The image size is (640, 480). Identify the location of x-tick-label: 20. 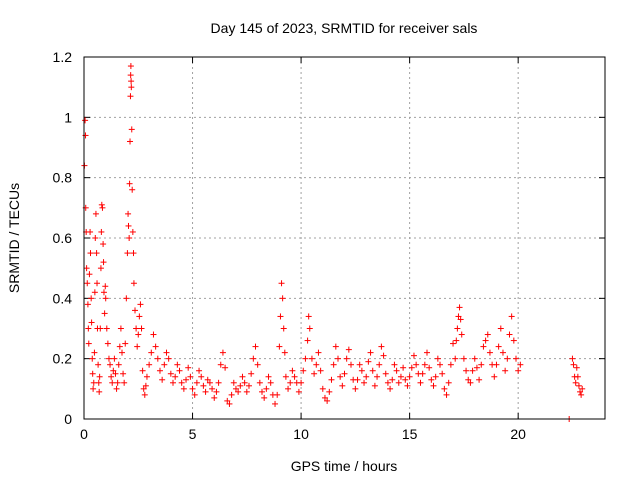
(518, 434).